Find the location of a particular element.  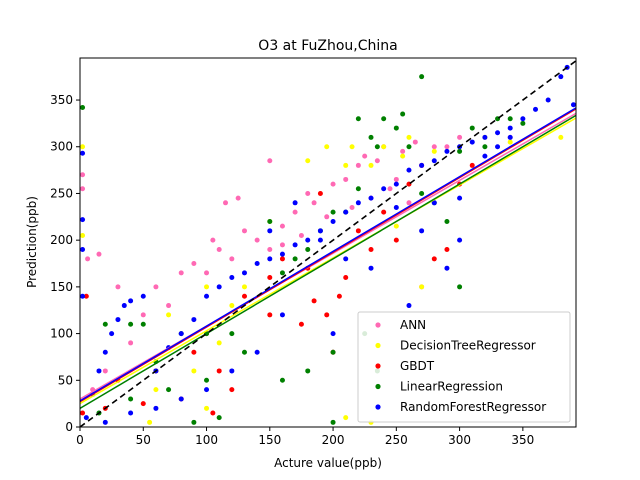

x-tick-label: 250 is located at coordinates (396, 440).